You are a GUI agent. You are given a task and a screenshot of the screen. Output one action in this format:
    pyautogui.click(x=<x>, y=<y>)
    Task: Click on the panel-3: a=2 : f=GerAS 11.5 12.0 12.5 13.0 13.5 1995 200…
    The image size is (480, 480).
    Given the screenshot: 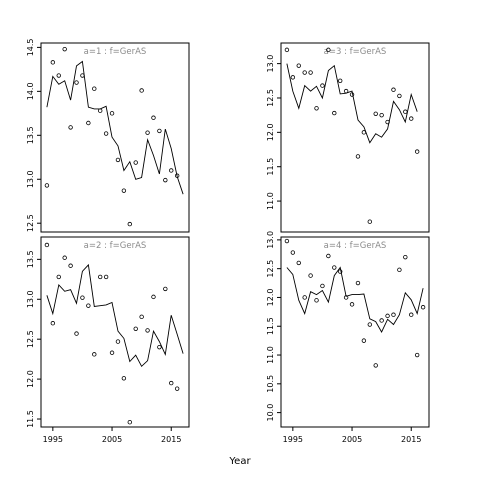 What is the action you would take?
    pyautogui.click(x=108, y=340)
    